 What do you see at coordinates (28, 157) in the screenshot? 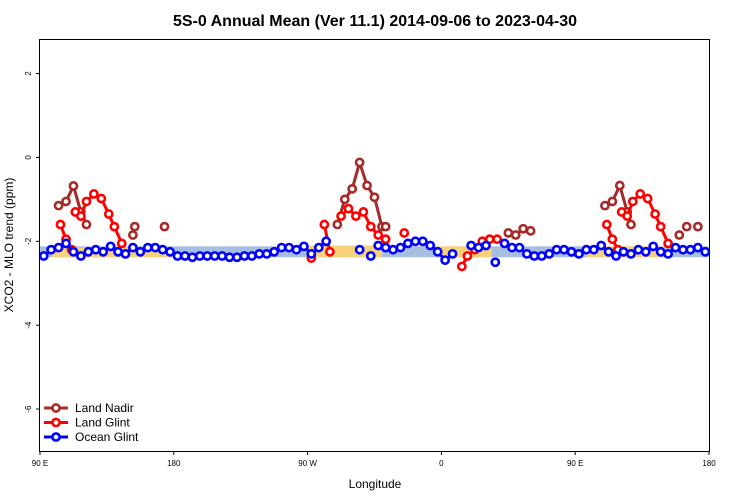
I see `y-tick-label: 0` at bounding box center [28, 157].